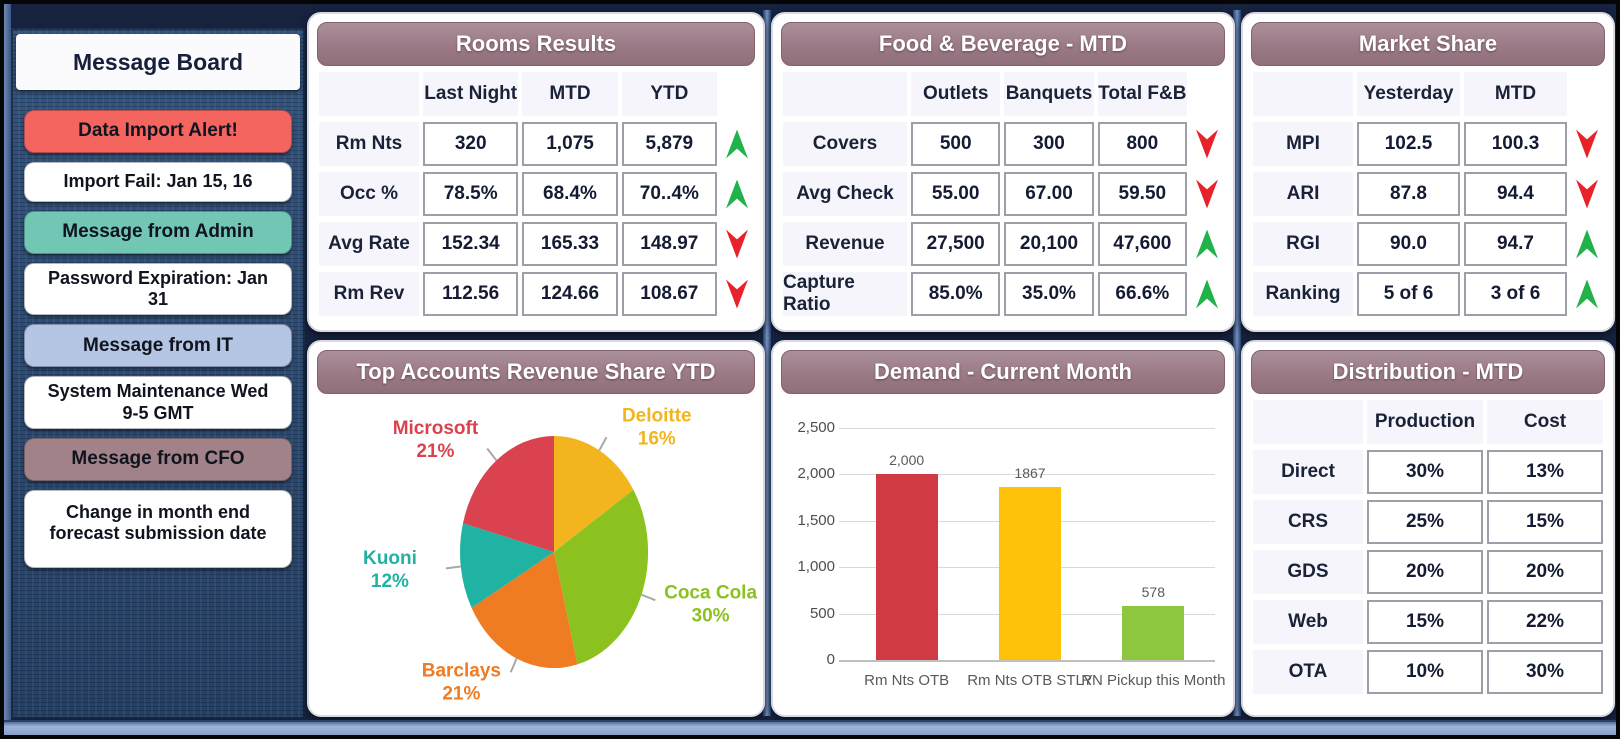 This screenshot has height=739, width=1620. I want to click on message-board-title: Message Board, so click(158, 62).